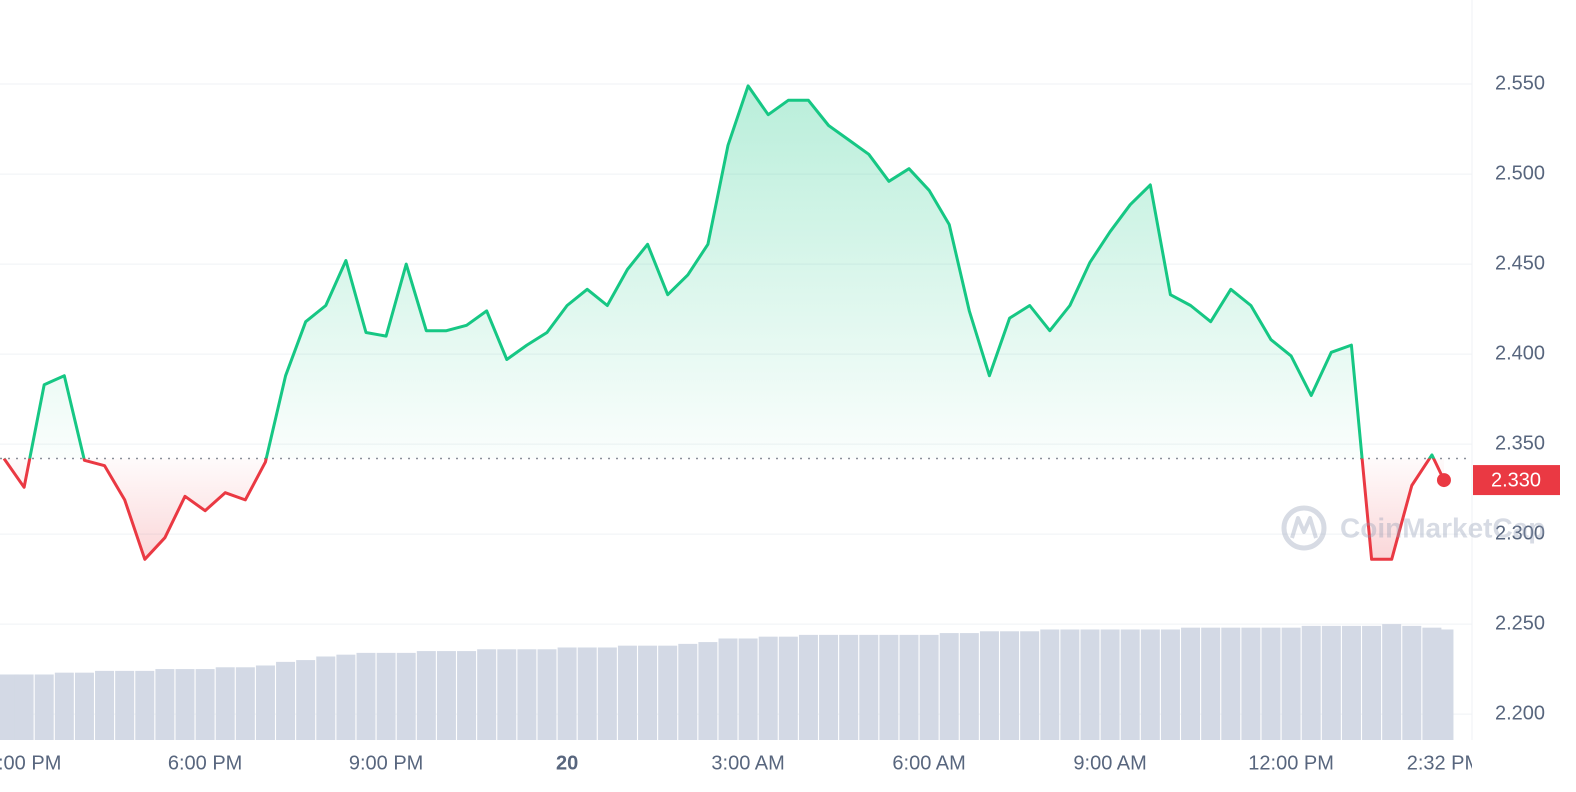 The height and width of the screenshot is (792, 1576). I want to click on x-tick-label: 9:00 PM, so click(386, 763).